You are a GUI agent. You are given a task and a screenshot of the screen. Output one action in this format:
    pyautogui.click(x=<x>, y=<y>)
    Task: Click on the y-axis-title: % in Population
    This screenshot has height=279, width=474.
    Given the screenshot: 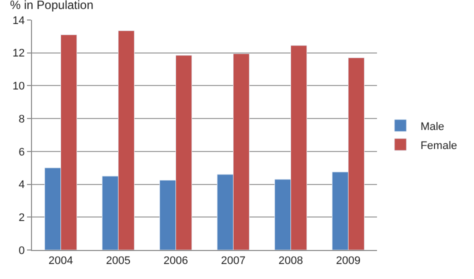 What is the action you would take?
    pyautogui.click(x=52, y=6)
    